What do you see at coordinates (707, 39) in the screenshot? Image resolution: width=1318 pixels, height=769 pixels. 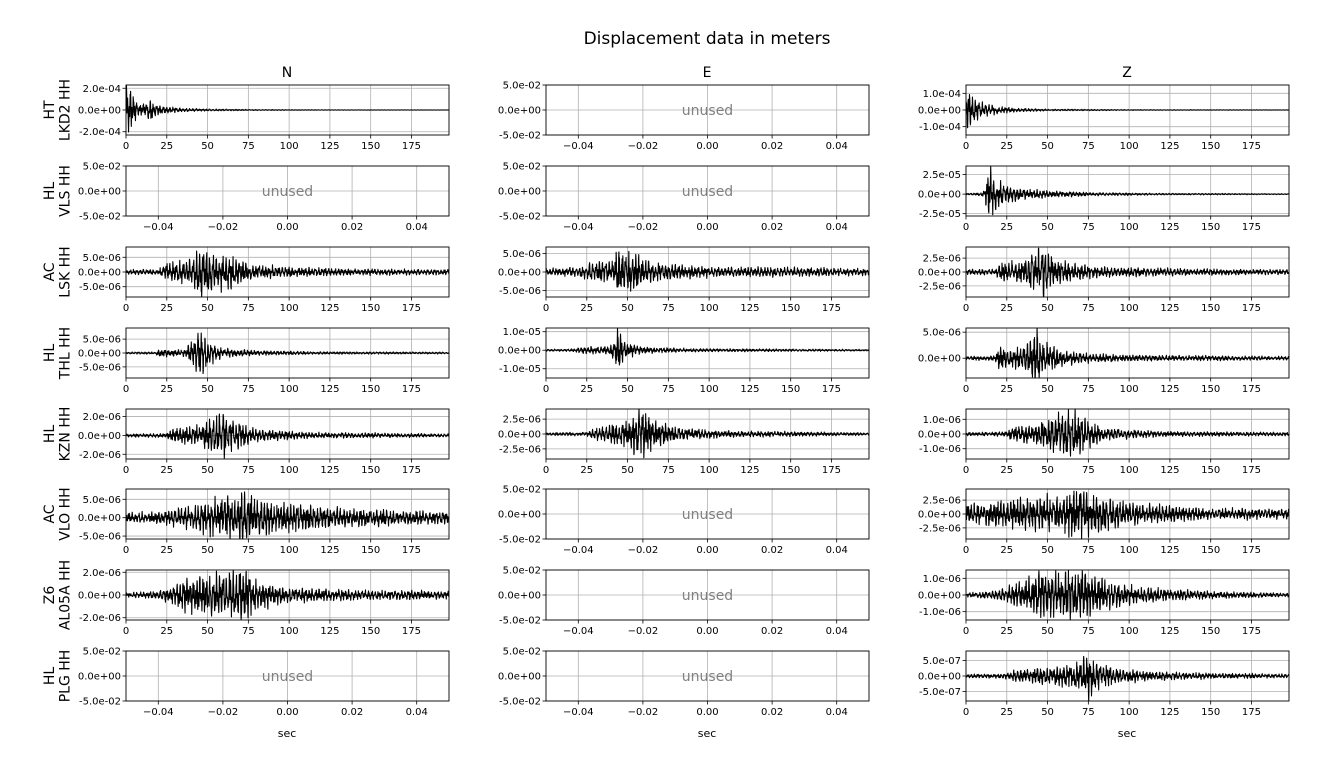 I see `figure-title: Displacement data in meters` at bounding box center [707, 39].